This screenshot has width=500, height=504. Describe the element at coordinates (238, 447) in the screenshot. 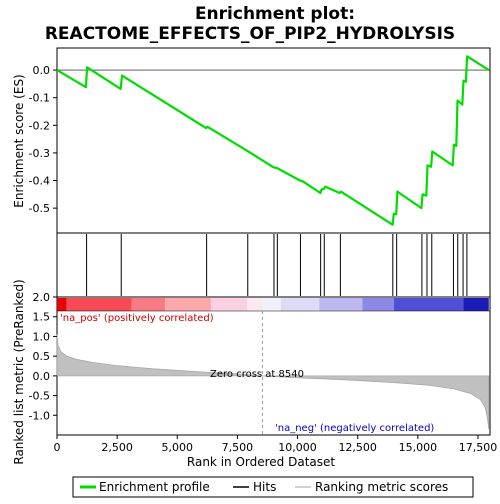

I see `x-tick-label: 7,500` at that location.